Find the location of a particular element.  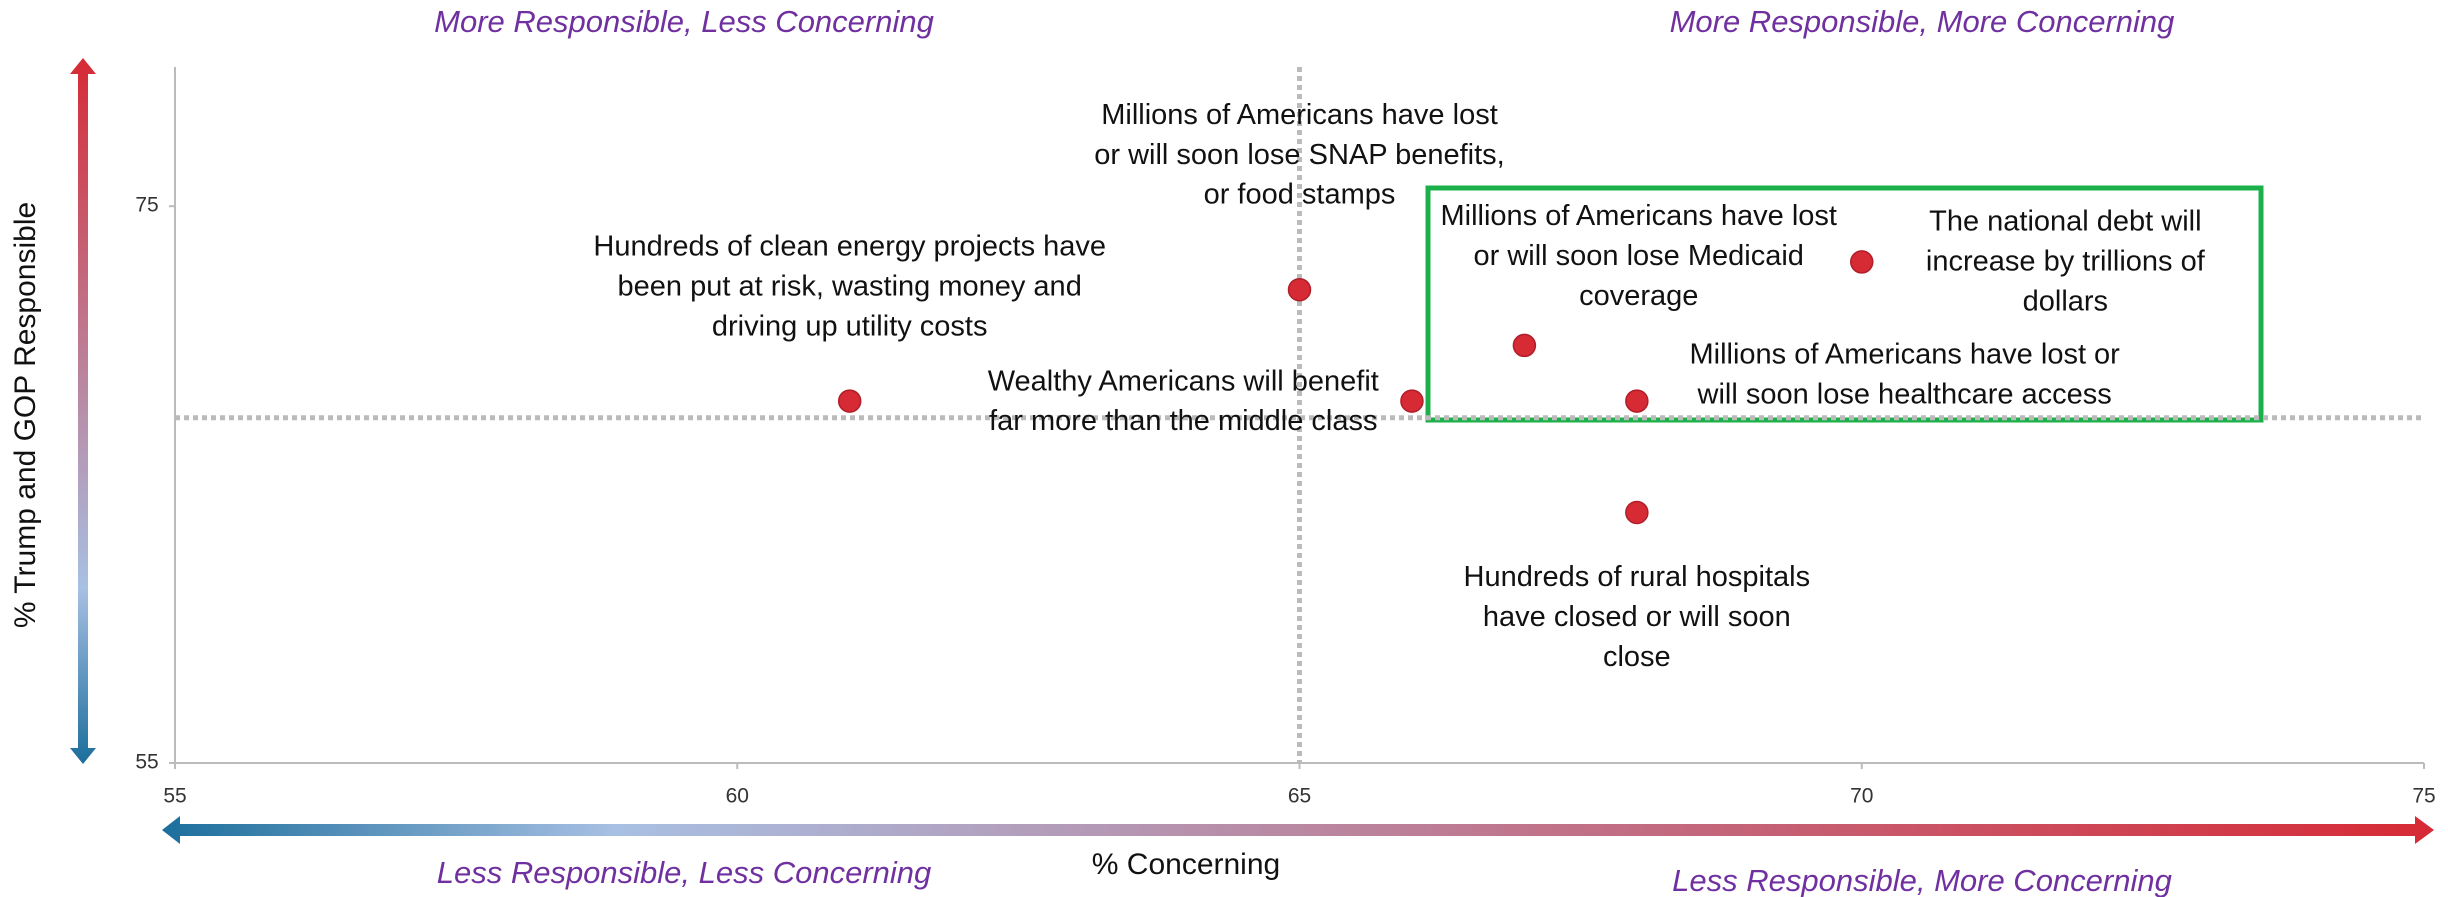

quadrant-label: More Responsible, Less Concerning is located at coordinates (684, 21).